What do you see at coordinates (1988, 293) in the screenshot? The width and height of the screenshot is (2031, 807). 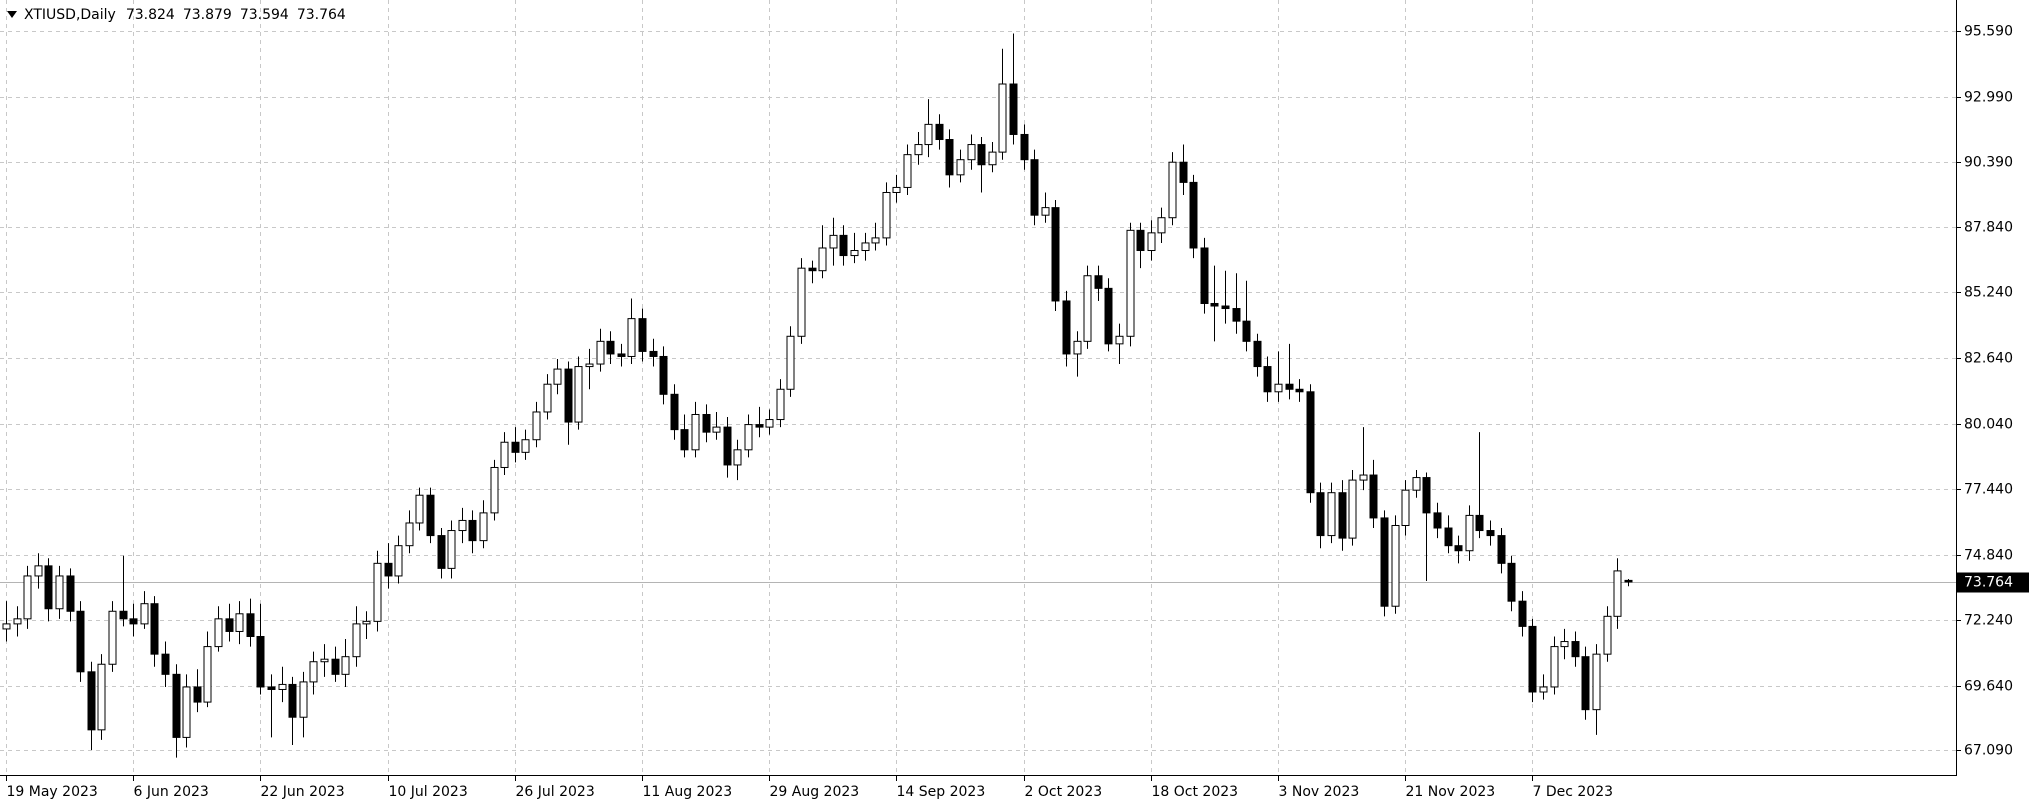 I see `y-tick-label: 85.240` at bounding box center [1988, 293].